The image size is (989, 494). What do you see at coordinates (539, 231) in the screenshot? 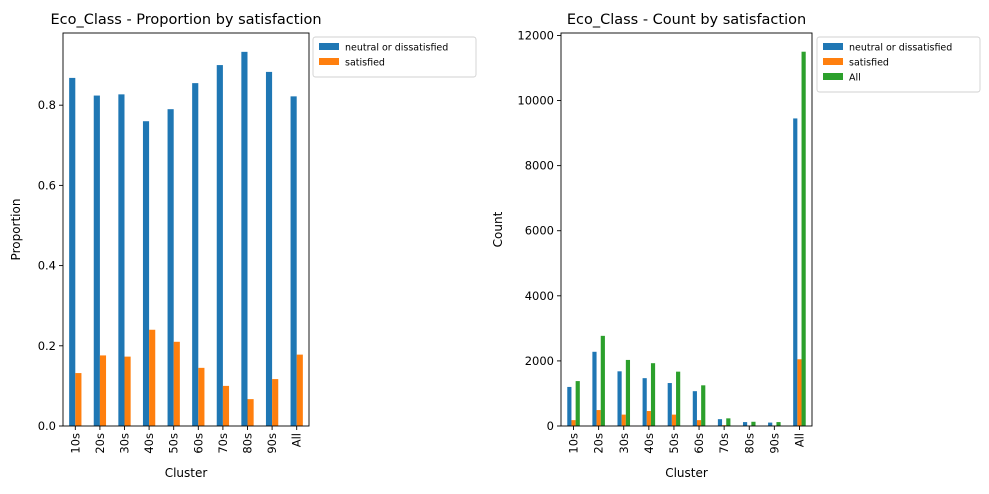
I see `y-tick-label: 6000` at bounding box center [539, 231].